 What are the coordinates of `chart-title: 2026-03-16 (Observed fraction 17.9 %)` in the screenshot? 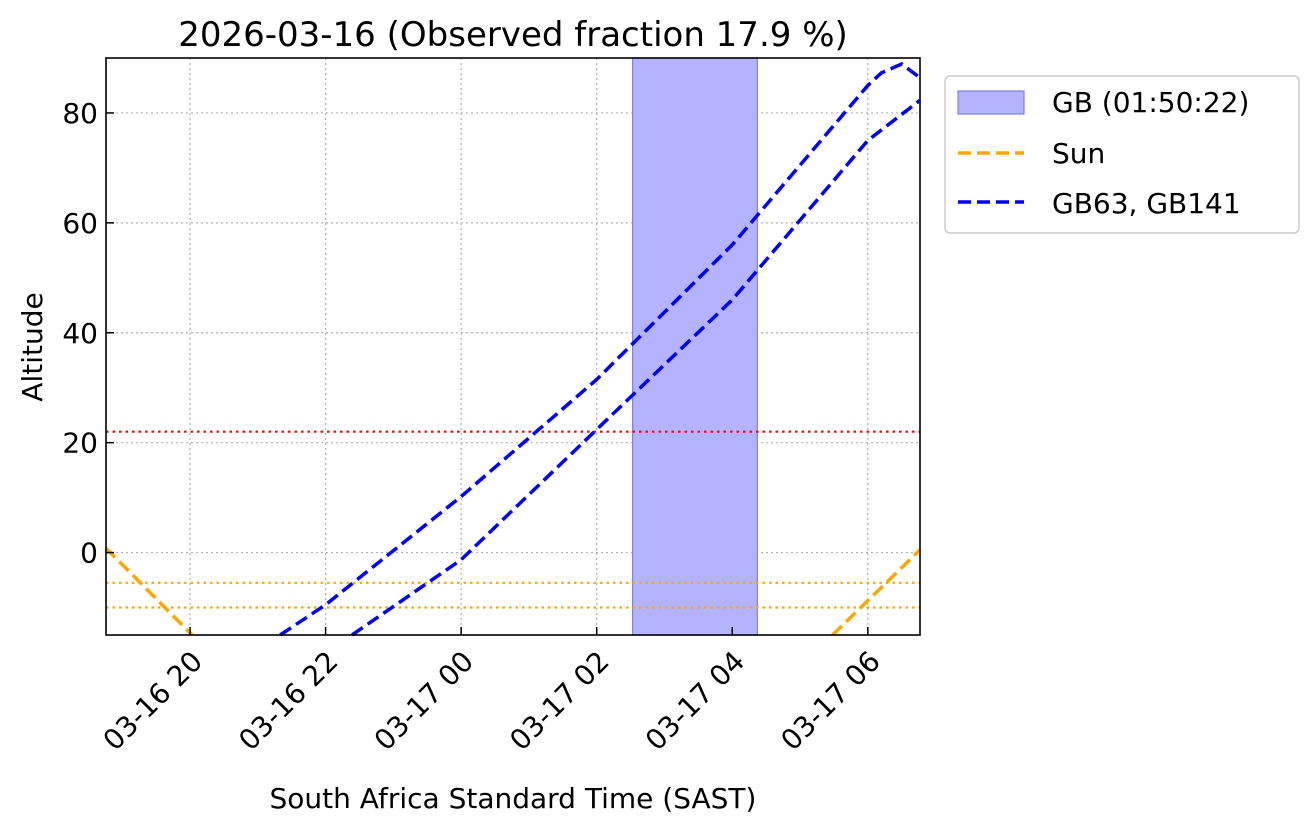 It's located at (513, 35).